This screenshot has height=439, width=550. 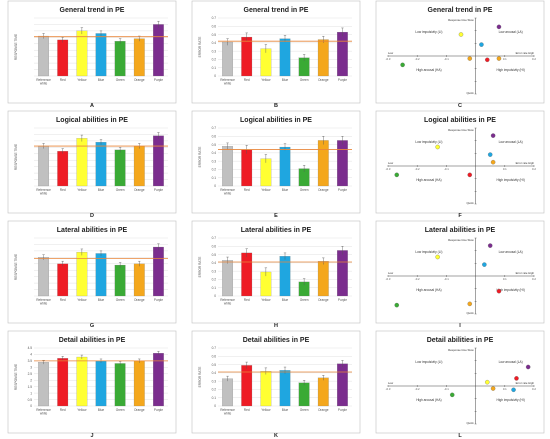 I want to click on y-tick-label: 1, so click(x=31, y=393).